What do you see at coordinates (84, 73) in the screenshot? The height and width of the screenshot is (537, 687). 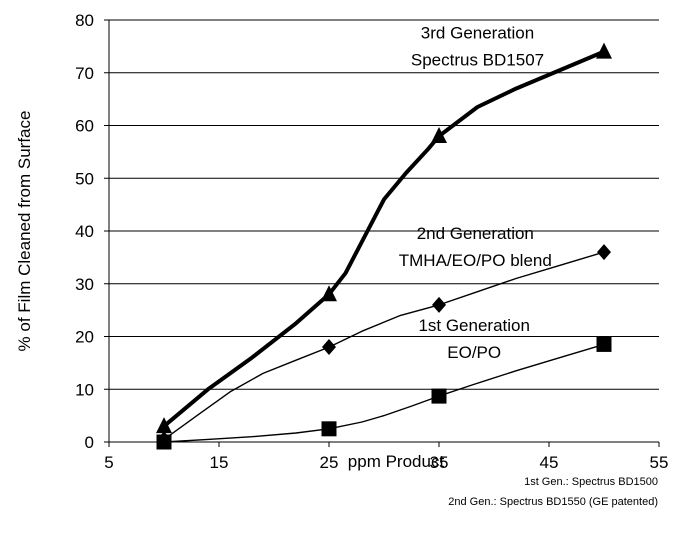 I see `y-tick-label-70: 70` at bounding box center [84, 73].